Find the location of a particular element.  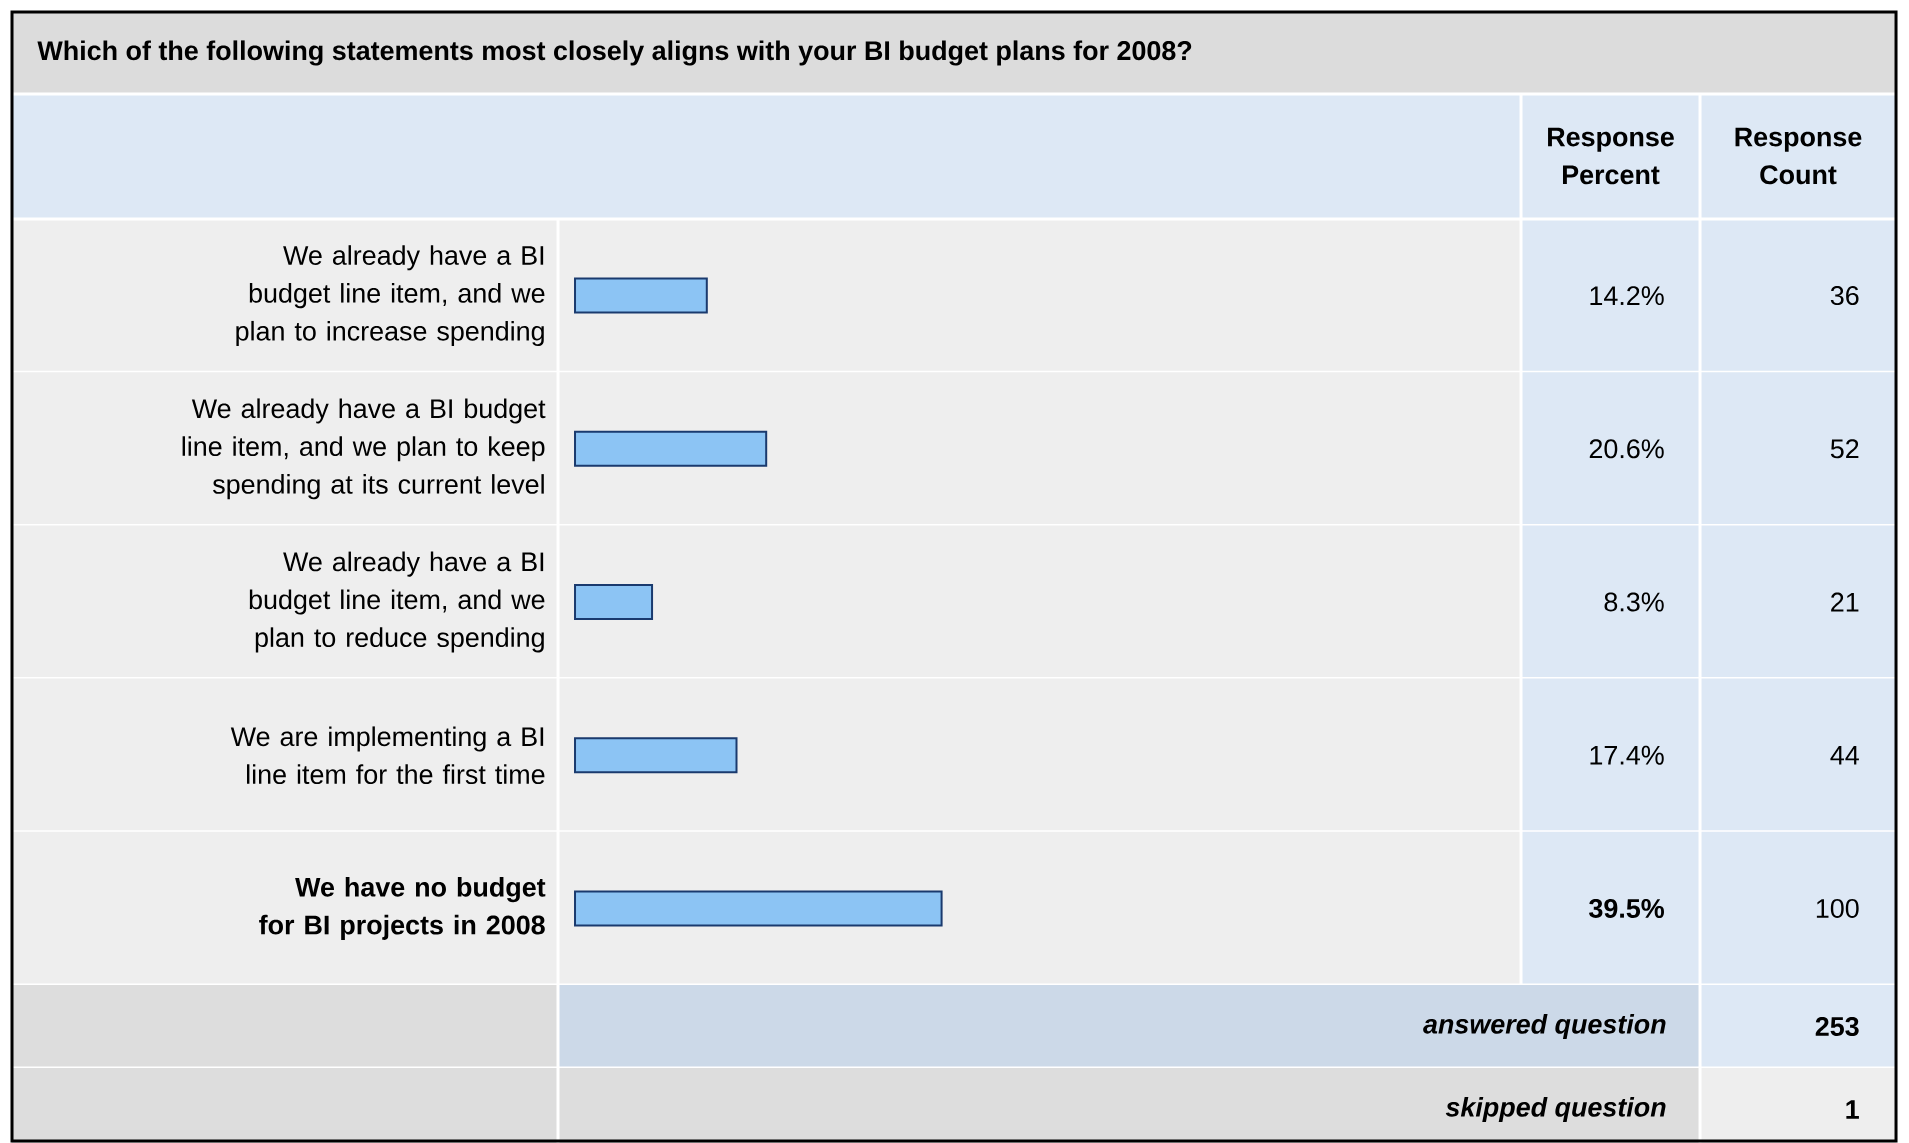

data-label: 8.3% is located at coordinates (1634, 602).